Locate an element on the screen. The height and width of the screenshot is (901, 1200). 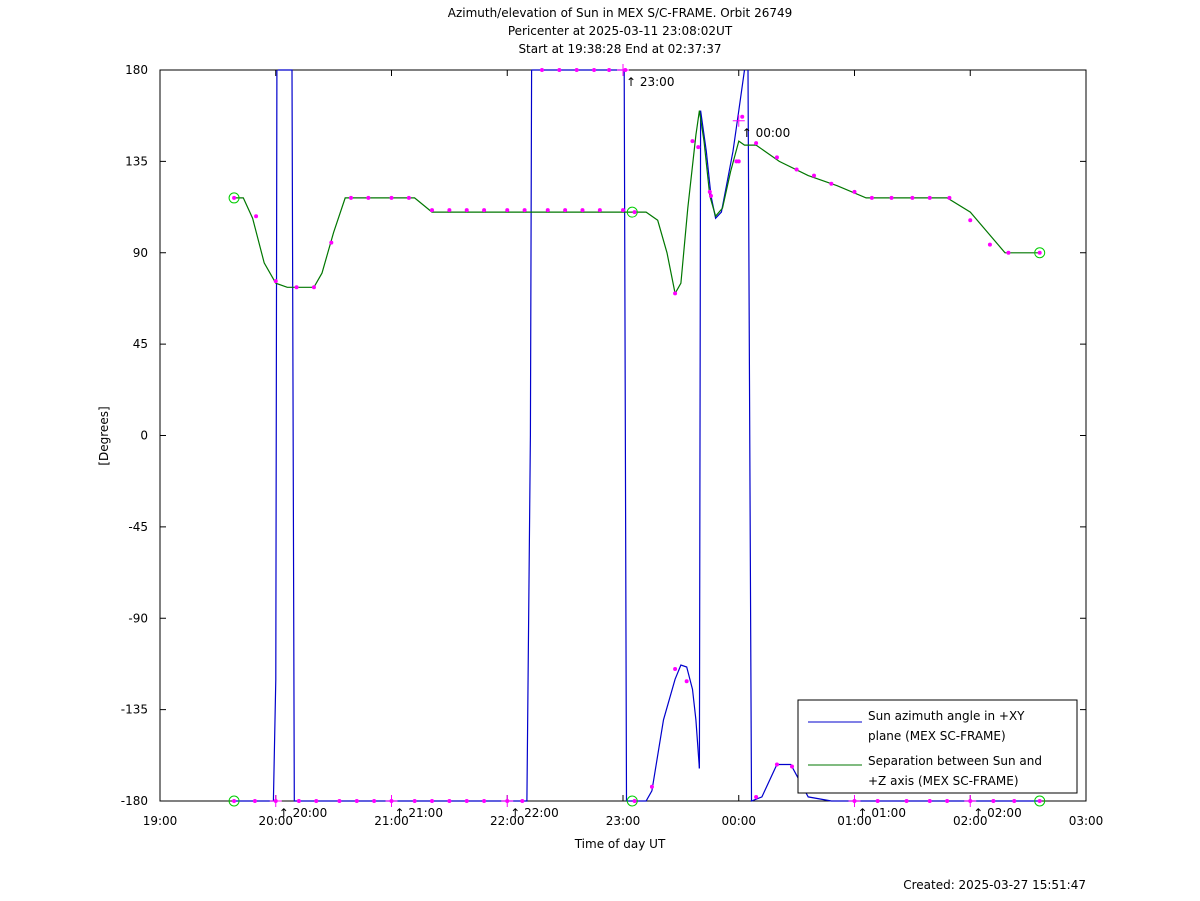
x-axis-label: Time of day UT is located at coordinates (620, 844).